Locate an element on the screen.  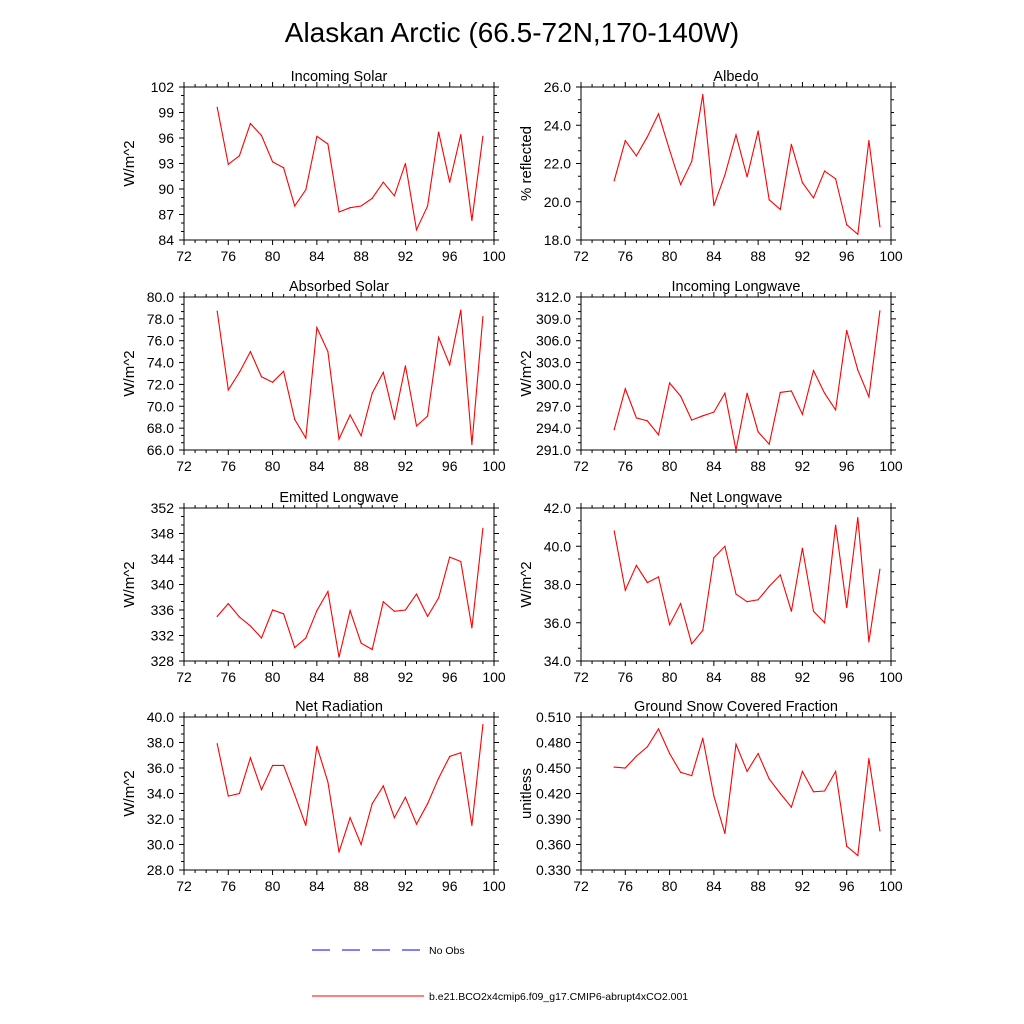
y-tick-label: 74.0 is located at coordinates (160, 363).